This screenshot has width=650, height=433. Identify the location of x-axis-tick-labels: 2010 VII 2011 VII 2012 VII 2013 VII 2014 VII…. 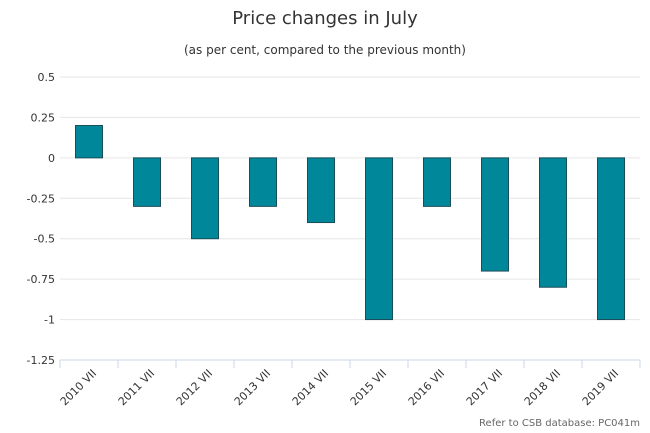
(349, 384).